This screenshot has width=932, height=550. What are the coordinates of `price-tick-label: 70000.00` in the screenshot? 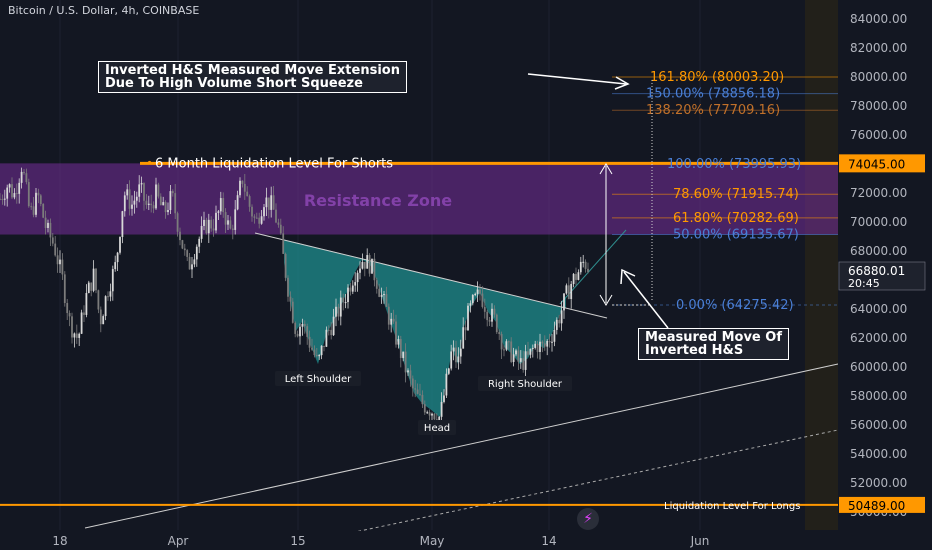 It's located at (878, 222).